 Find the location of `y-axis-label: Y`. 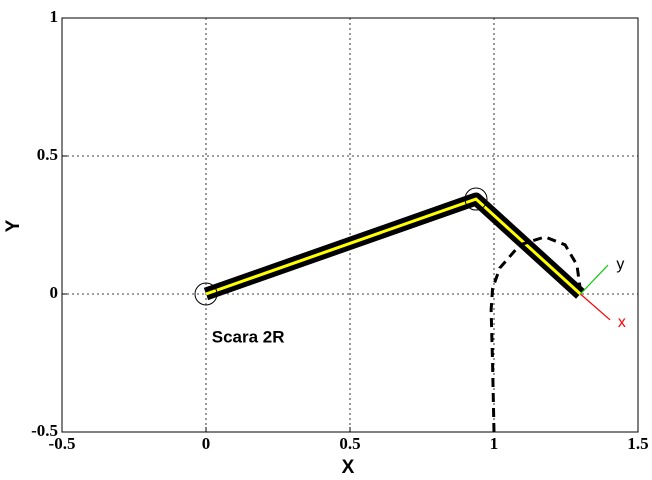

y-axis-label: Y is located at coordinates (13, 225).